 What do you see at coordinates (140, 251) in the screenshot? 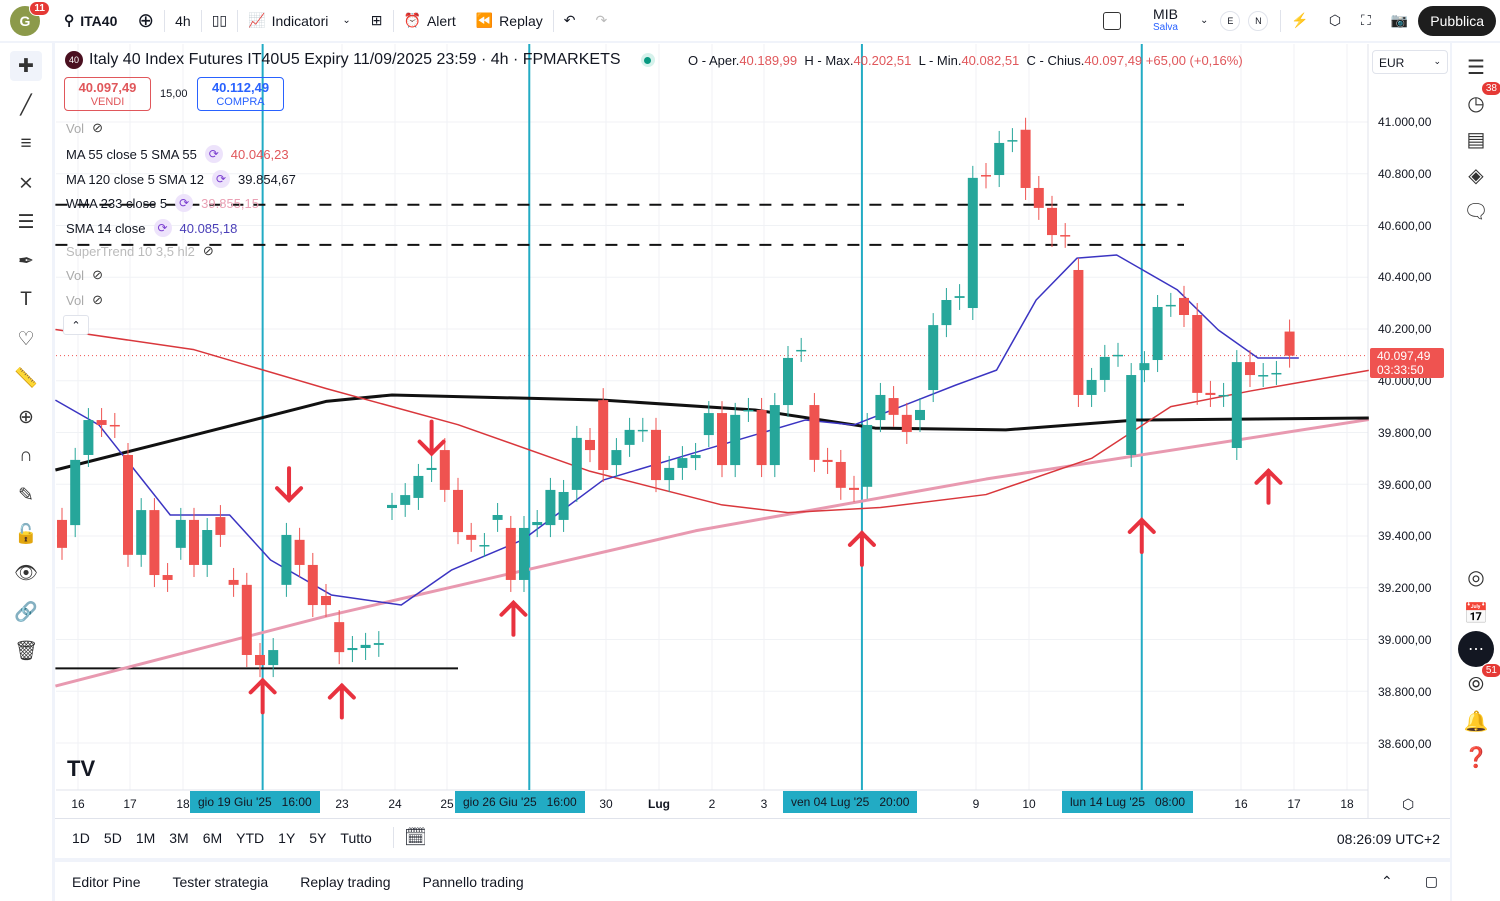
I see `indicator-supertrend: SuperTrend 10 3,5 hl2 ⊘` at bounding box center [140, 251].